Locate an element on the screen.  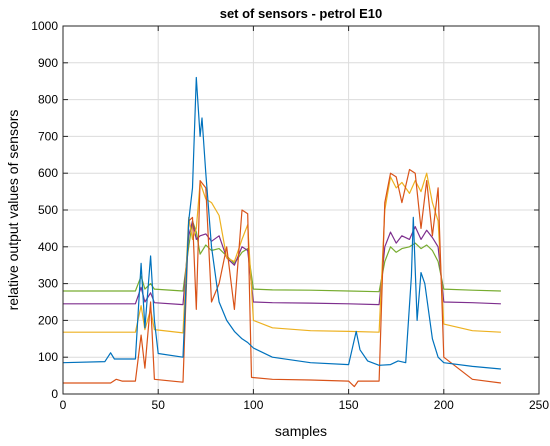
y-axis-label: relative output values of sensors is located at coordinates (13, 210).